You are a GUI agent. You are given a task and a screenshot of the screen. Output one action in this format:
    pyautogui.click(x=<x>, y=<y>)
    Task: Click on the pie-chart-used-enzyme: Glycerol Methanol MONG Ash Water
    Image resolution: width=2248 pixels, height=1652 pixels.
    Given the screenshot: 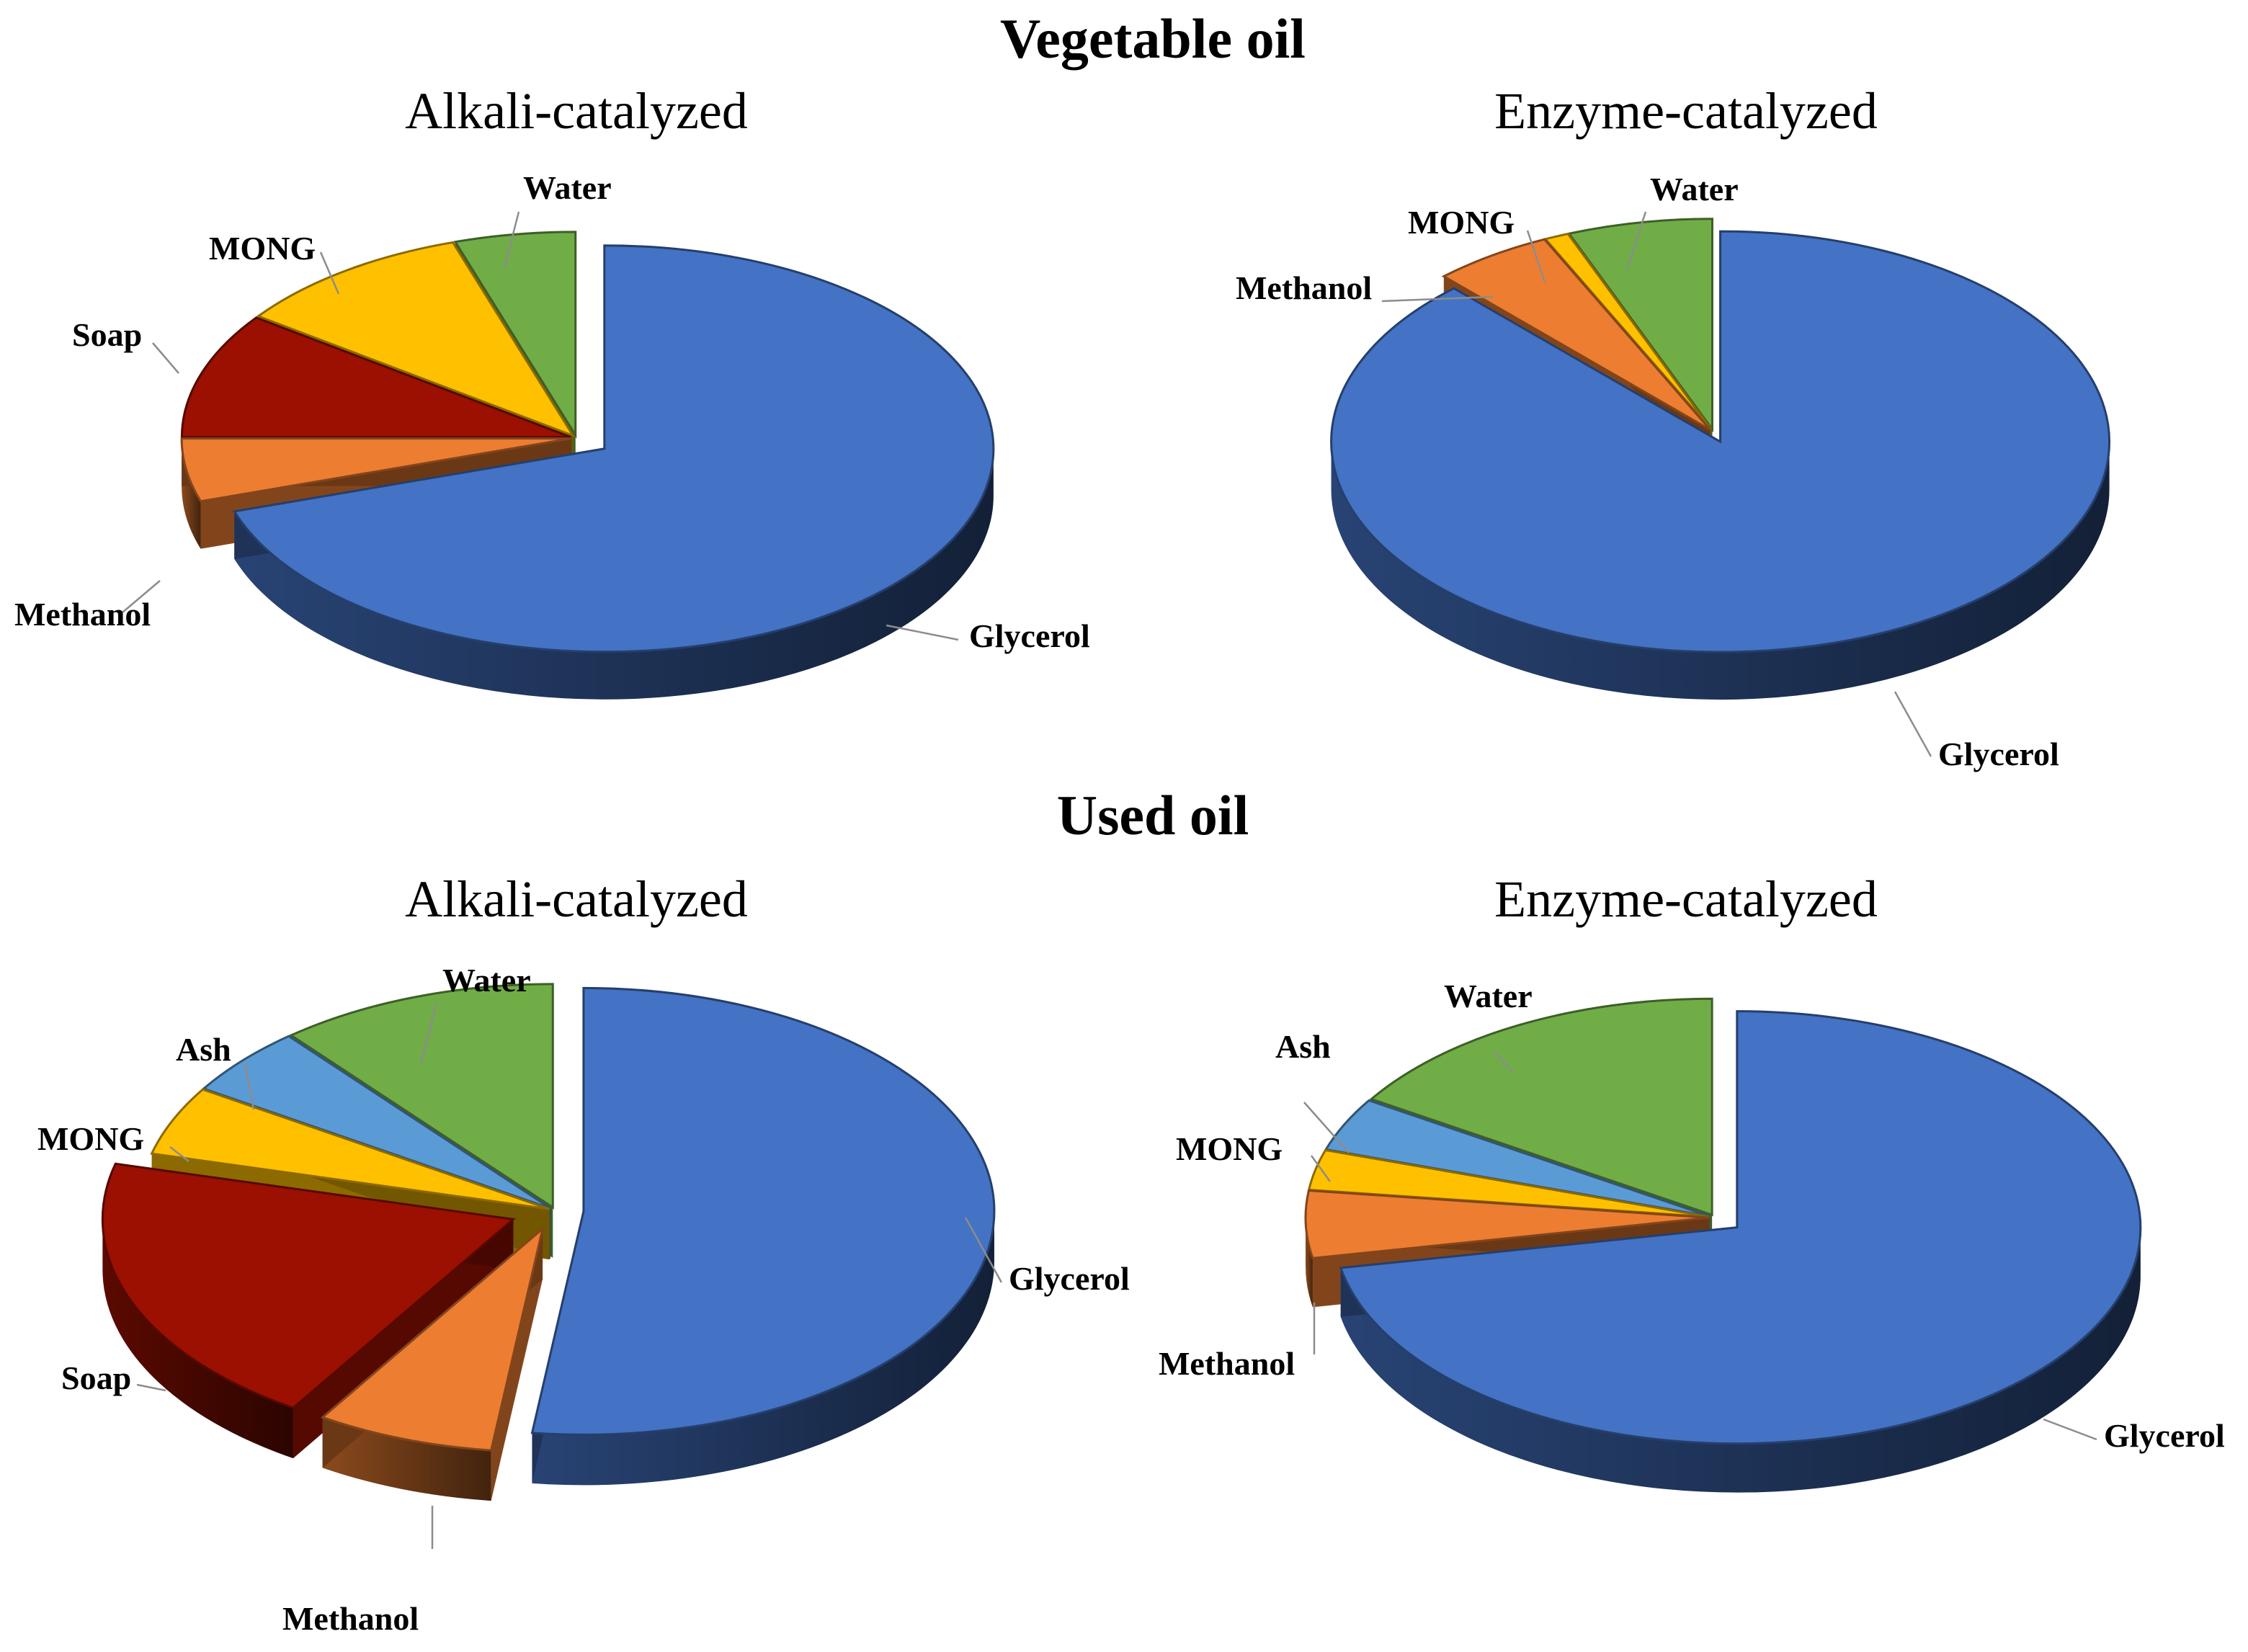 What is the action you would take?
    pyautogui.click(x=1692, y=1235)
    